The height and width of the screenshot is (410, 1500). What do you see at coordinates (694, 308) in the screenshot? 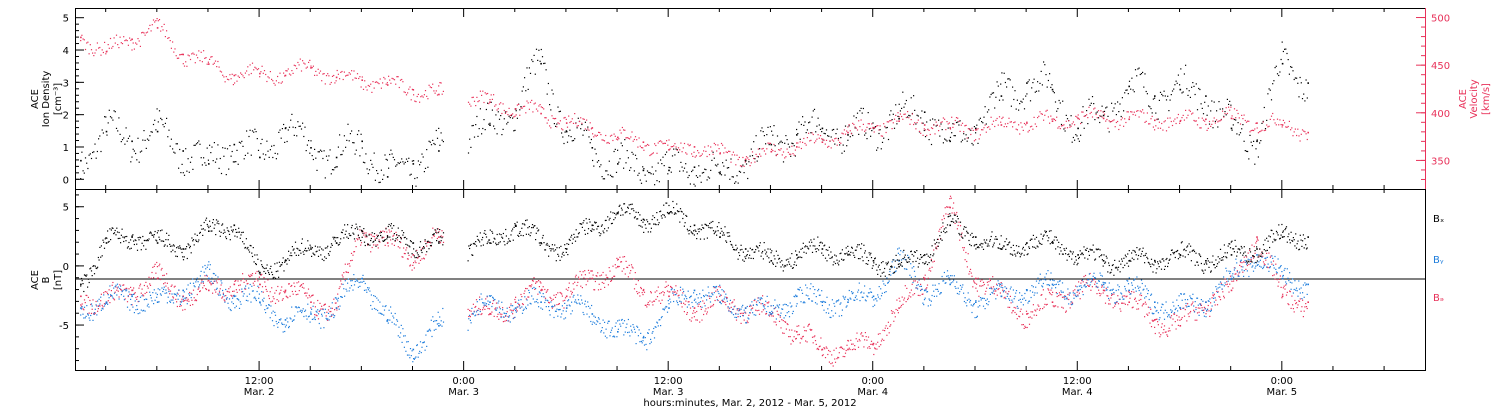
I see `bz-series-value-point` at bounding box center [694, 308].